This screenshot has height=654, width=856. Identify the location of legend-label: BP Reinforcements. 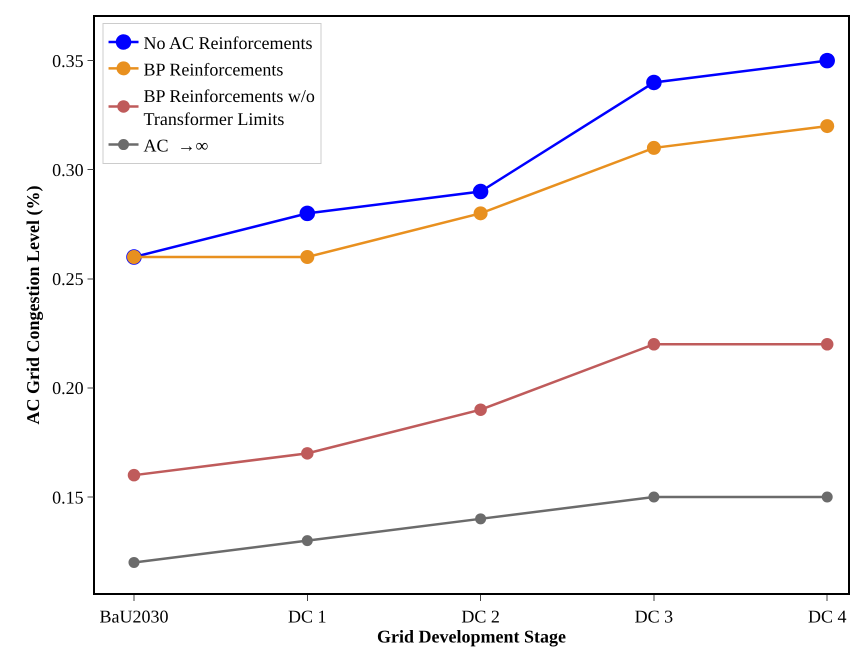
(214, 69).